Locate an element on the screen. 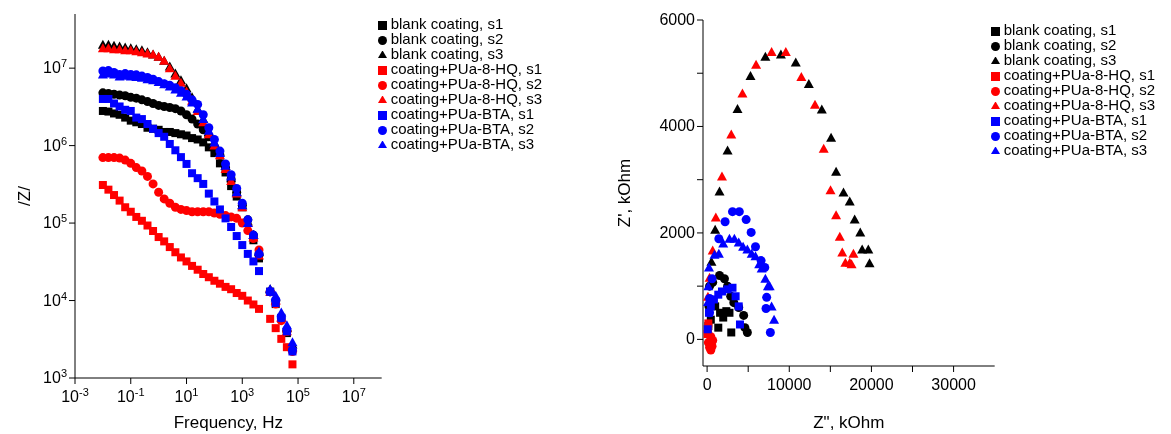 The height and width of the screenshot is (434, 1171). y-tick-label: 4000 is located at coordinates (677, 126).